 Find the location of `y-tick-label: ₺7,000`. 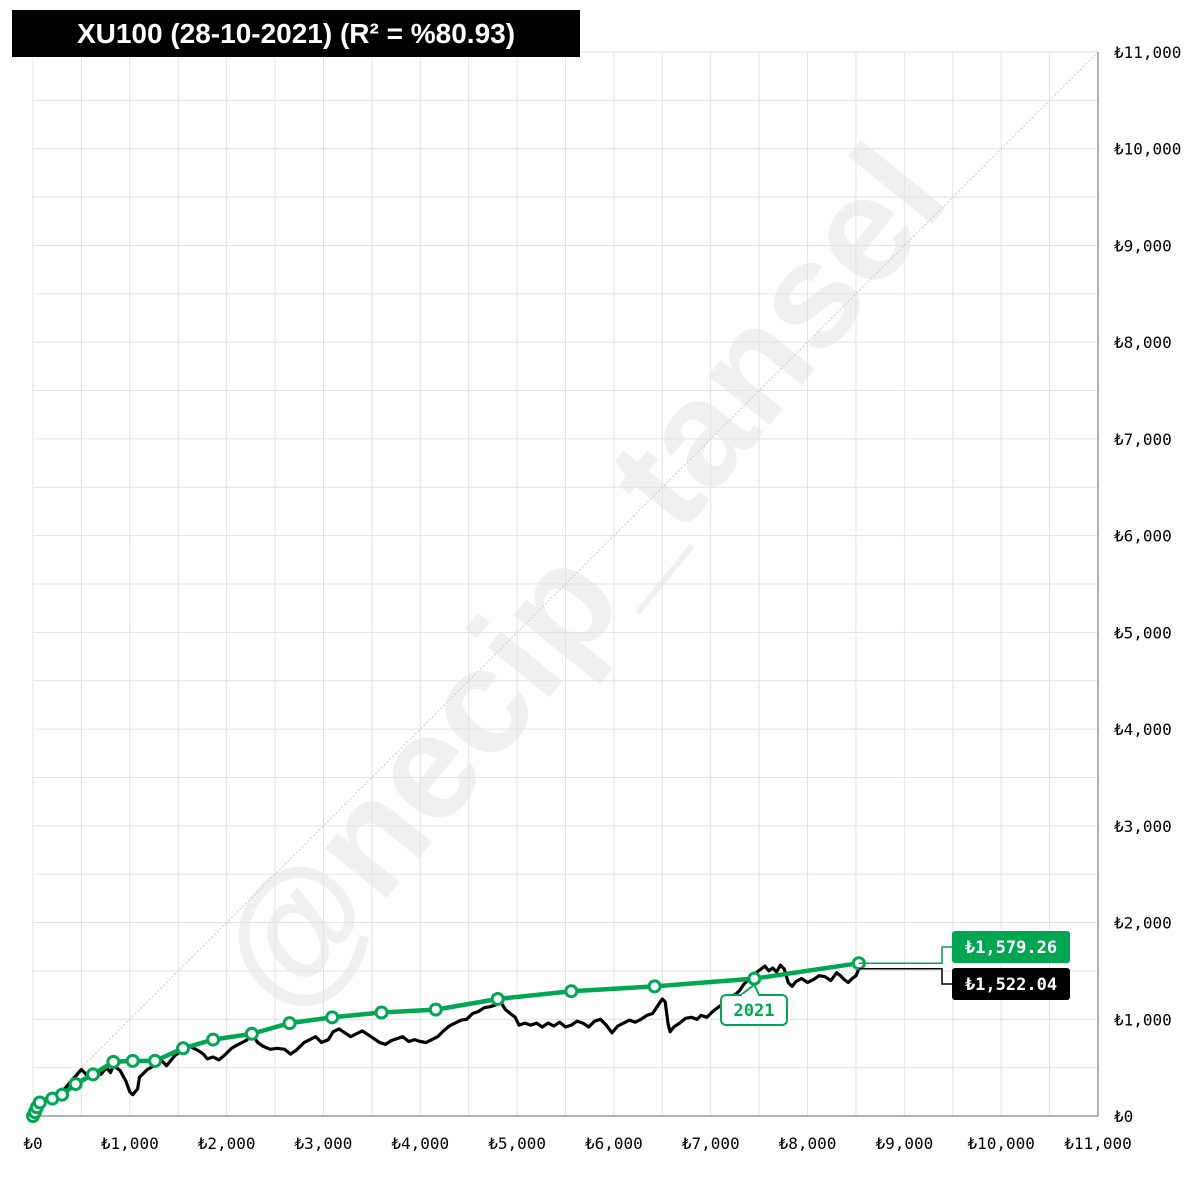

y-tick-label: ₺7,000 is located at coordinates (1143, 439).